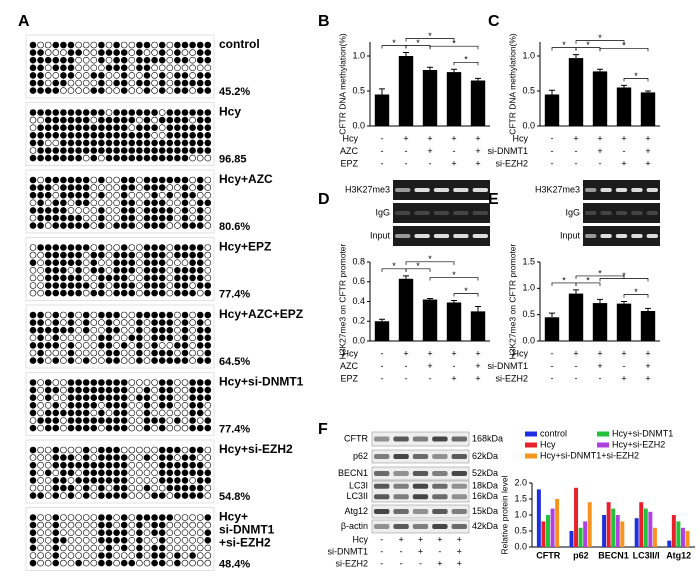 The width and height of the screenshot is (700, 579). What do you see at coordinates (230, 112) in the screenshot?
I see `sample-label: Hcy` at bounding box center [230, 112].